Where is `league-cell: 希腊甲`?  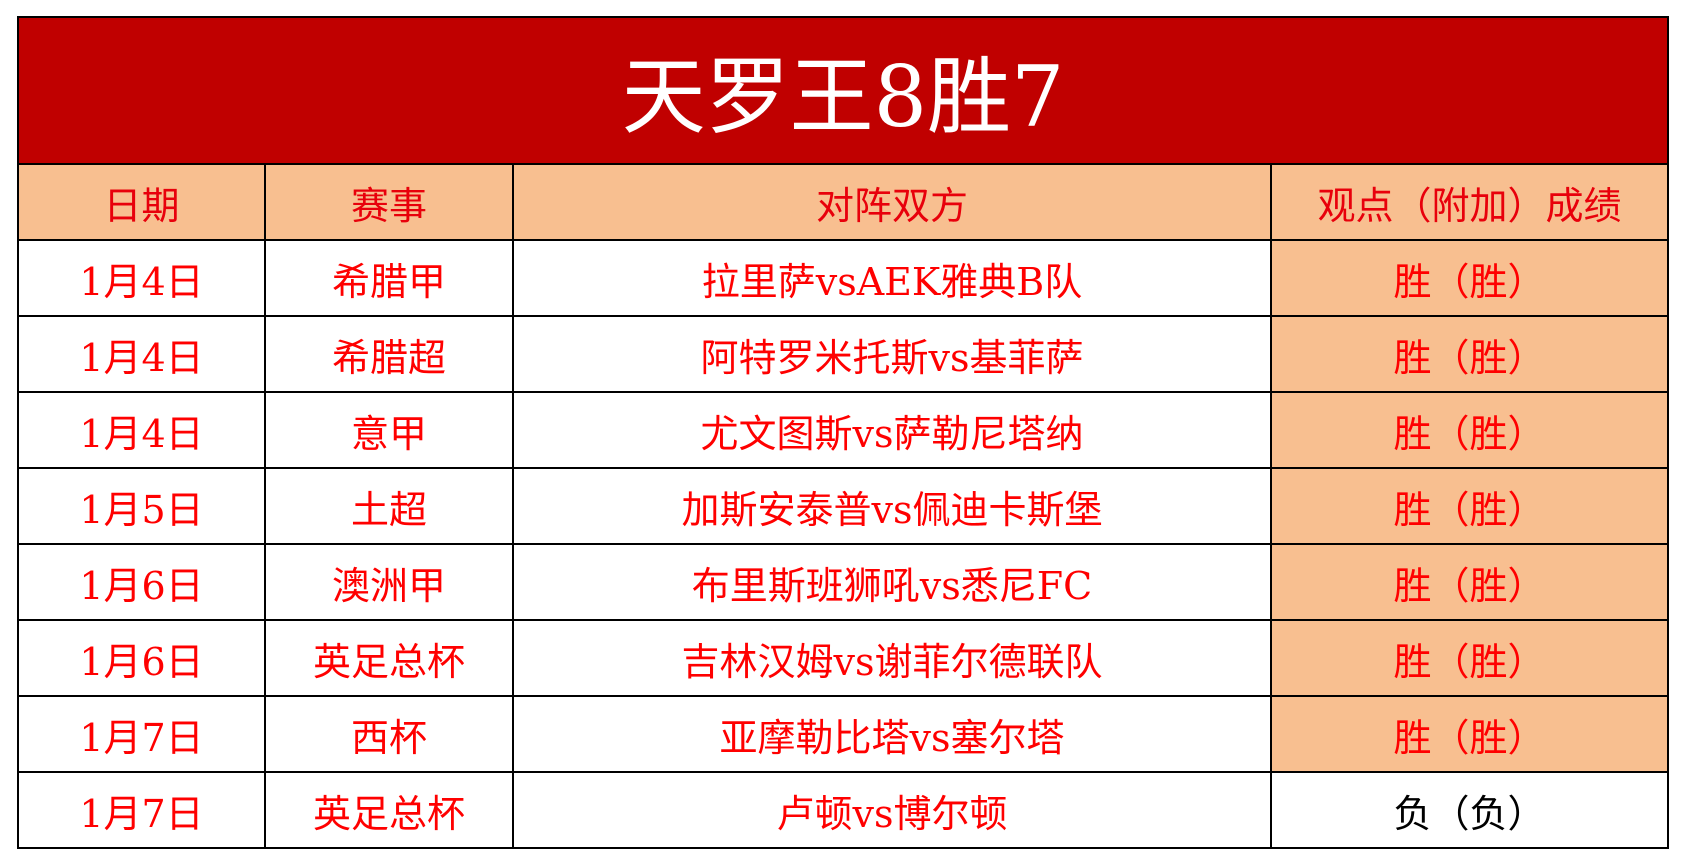
league-cell: 希腊甲 is located at coordinates (389, 278).